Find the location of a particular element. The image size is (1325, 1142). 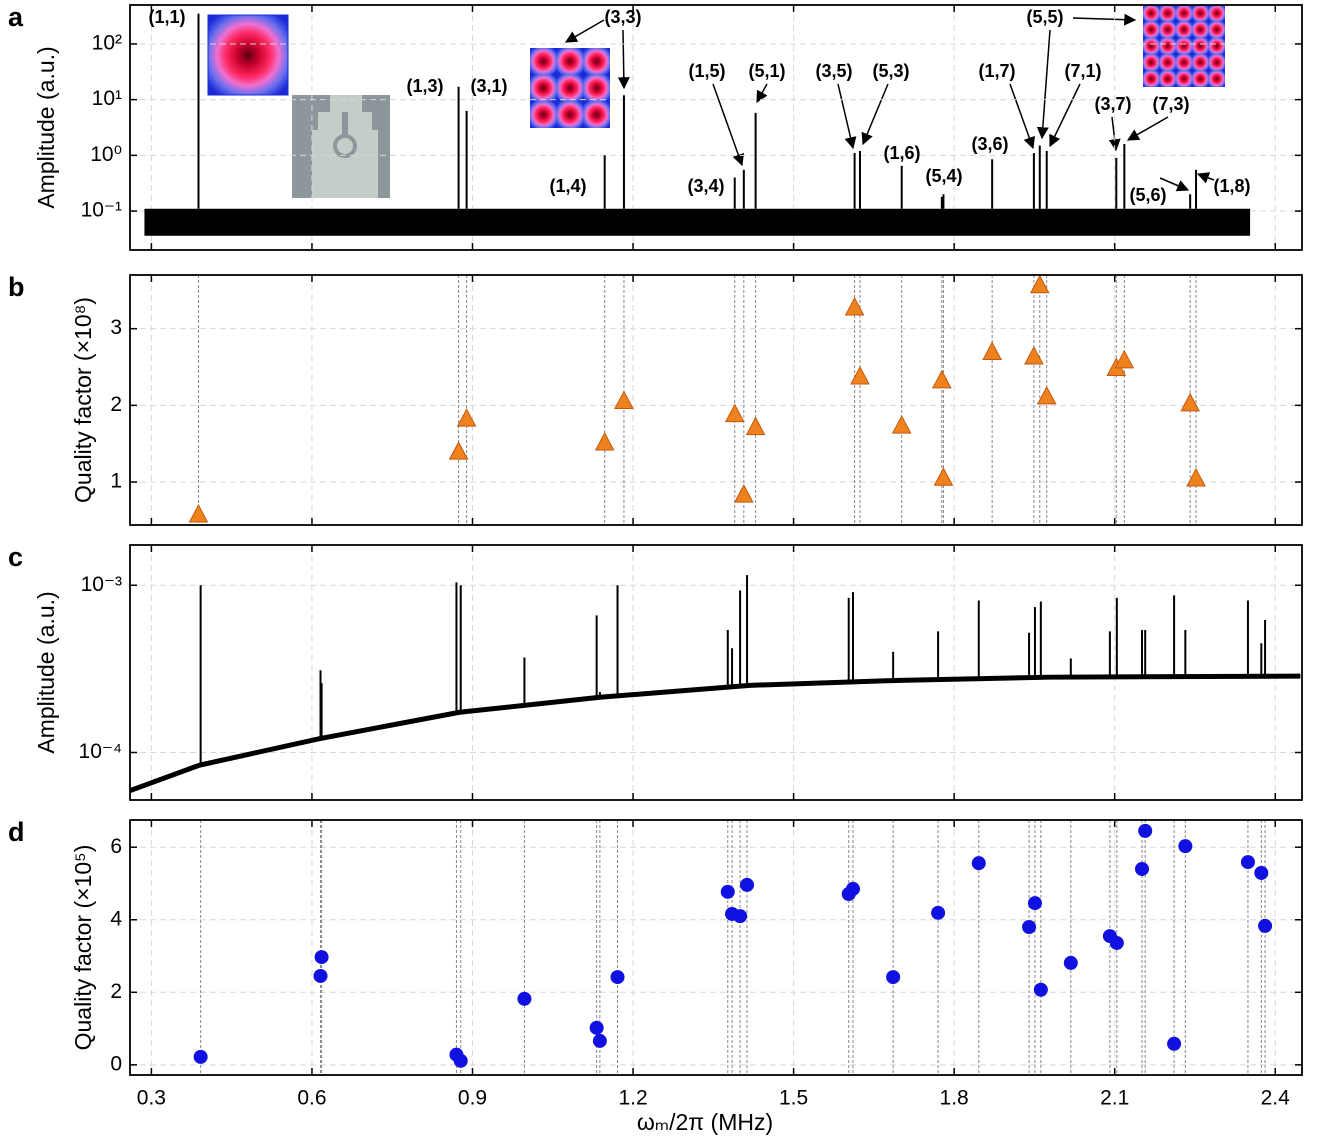

mode-label: (1,8) is located at coordinates (1231, 186).